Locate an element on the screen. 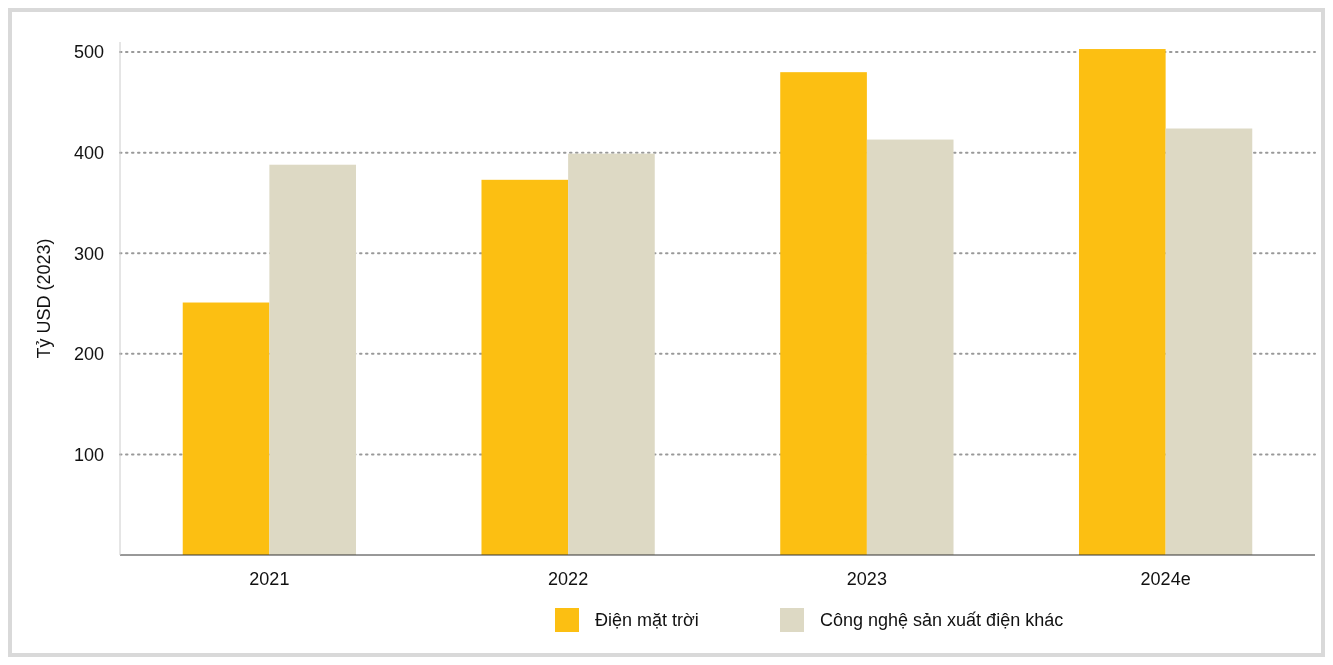  y-tick-label: 200 is located at coordinates (88, 354).